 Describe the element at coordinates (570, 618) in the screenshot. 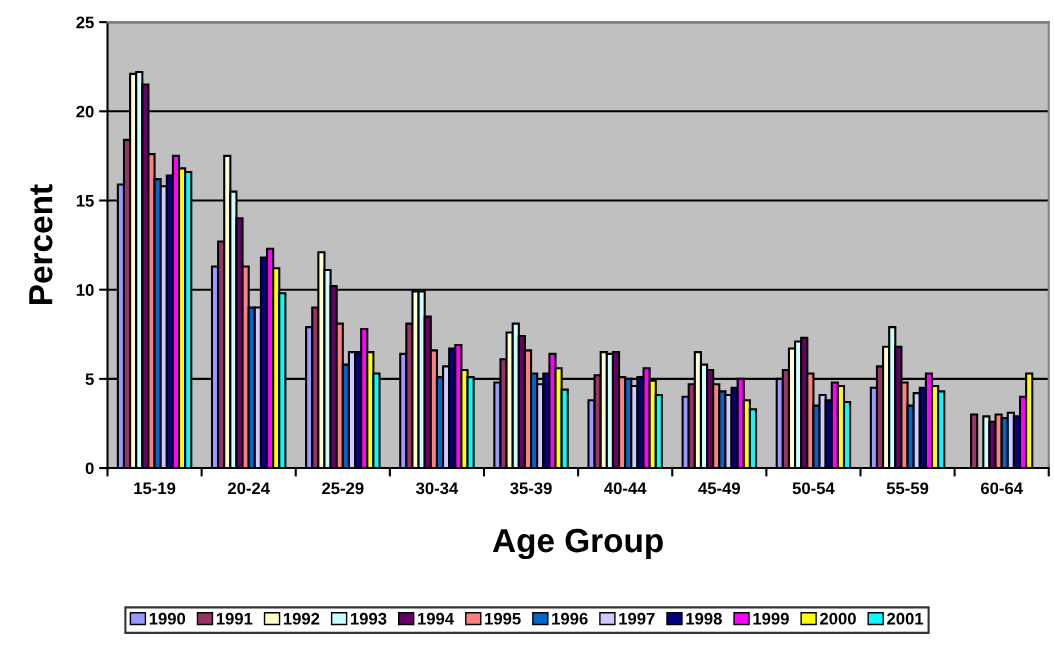

I see `legend-label: 1996` at that location.